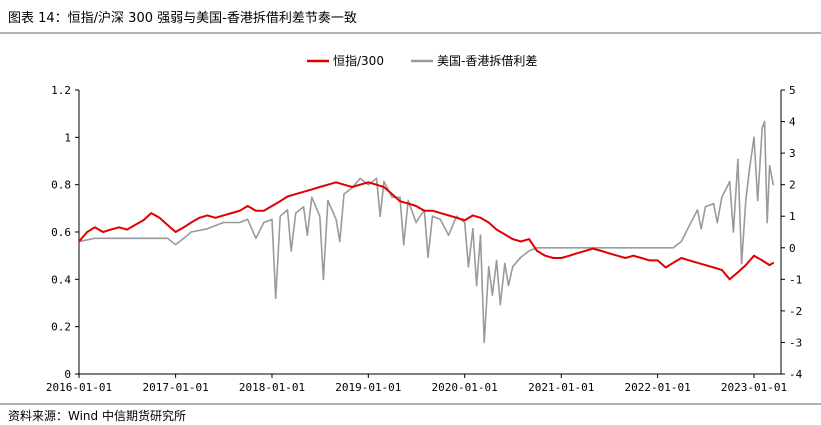 Image resolution: width=821 pixels, height=425 pixels. What do you see at coordinates (410, 404) in the screenshot?
I see `source-divider` at bounding box center [410, 404].